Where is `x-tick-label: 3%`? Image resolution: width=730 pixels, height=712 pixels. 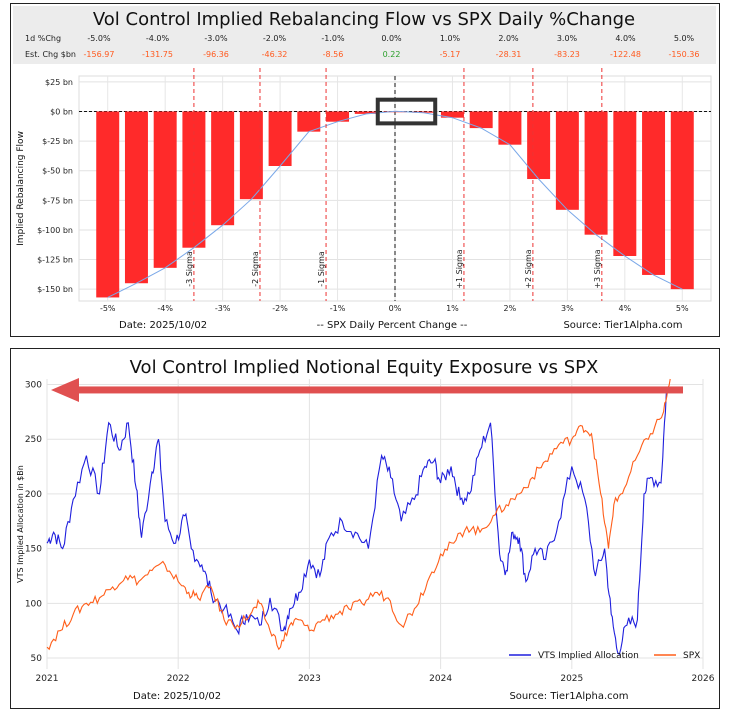
x-tick-label: 3% is located at coordinates (567, 308).